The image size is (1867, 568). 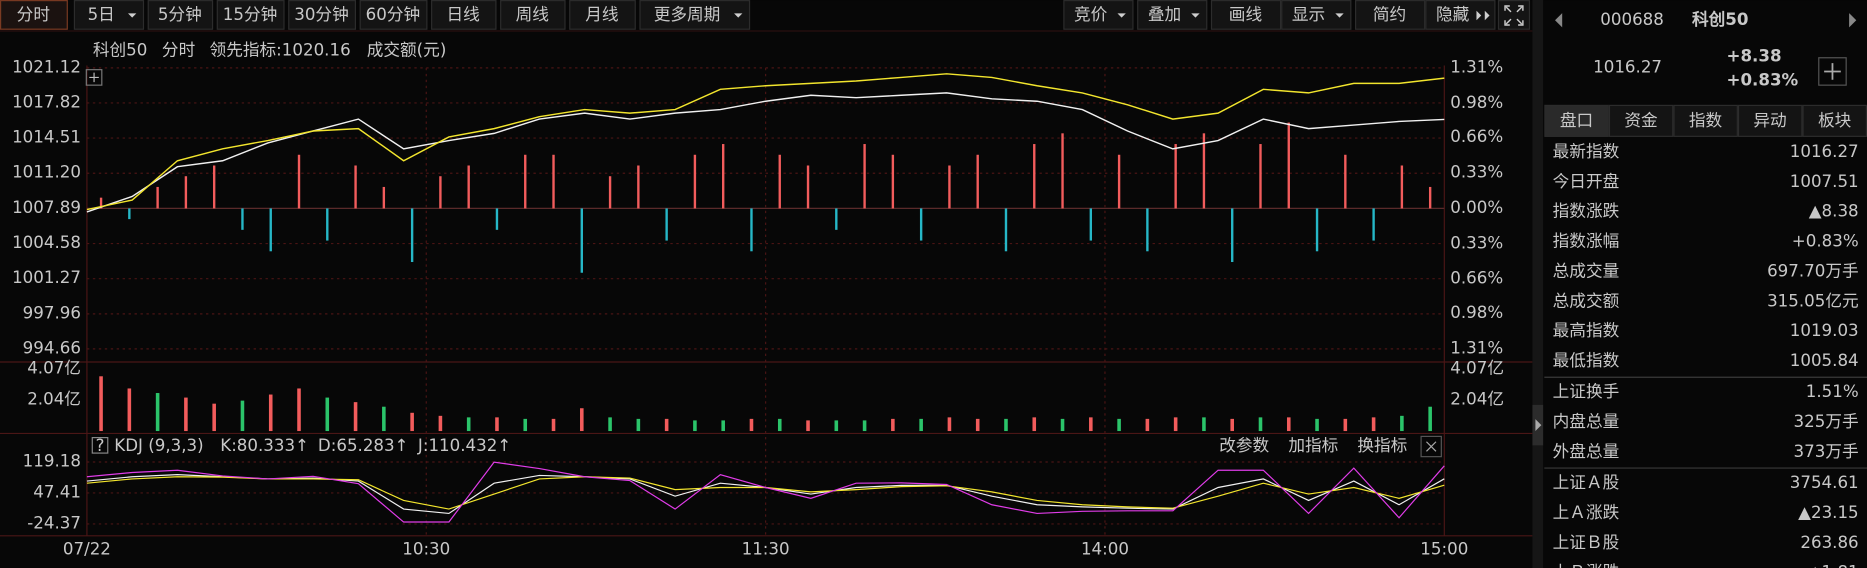 I want to click on help-box, so click(x=100, y=445).